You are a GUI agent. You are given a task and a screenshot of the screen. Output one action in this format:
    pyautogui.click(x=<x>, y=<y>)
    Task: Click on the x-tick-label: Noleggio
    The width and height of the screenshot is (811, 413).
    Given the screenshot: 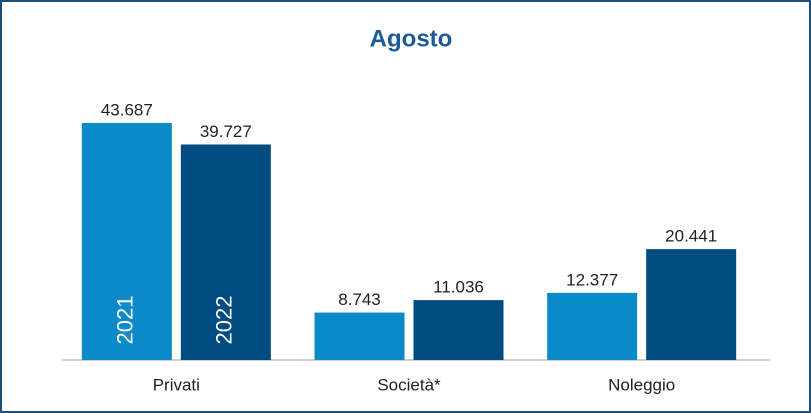 What is the action you would take?
    pyautogui.click(x=641, y=384)
    